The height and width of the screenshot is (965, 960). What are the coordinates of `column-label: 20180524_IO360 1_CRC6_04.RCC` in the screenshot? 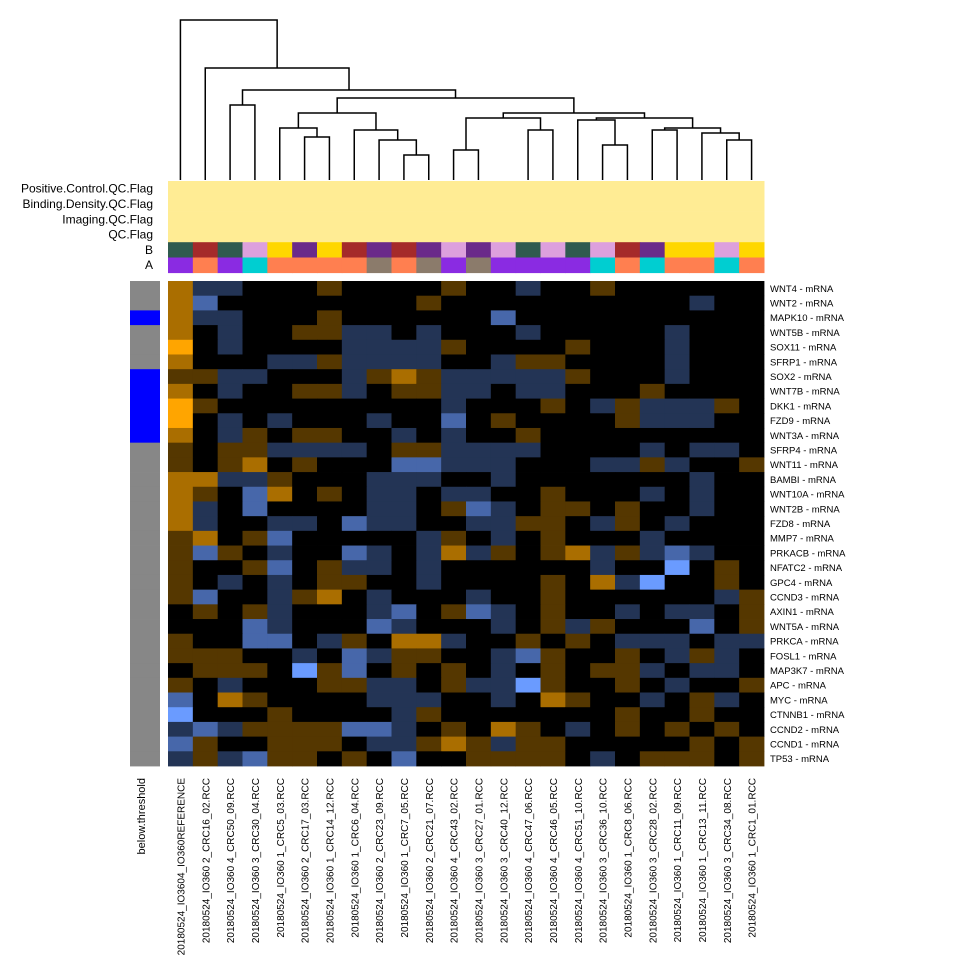 It's located at (355, 858).